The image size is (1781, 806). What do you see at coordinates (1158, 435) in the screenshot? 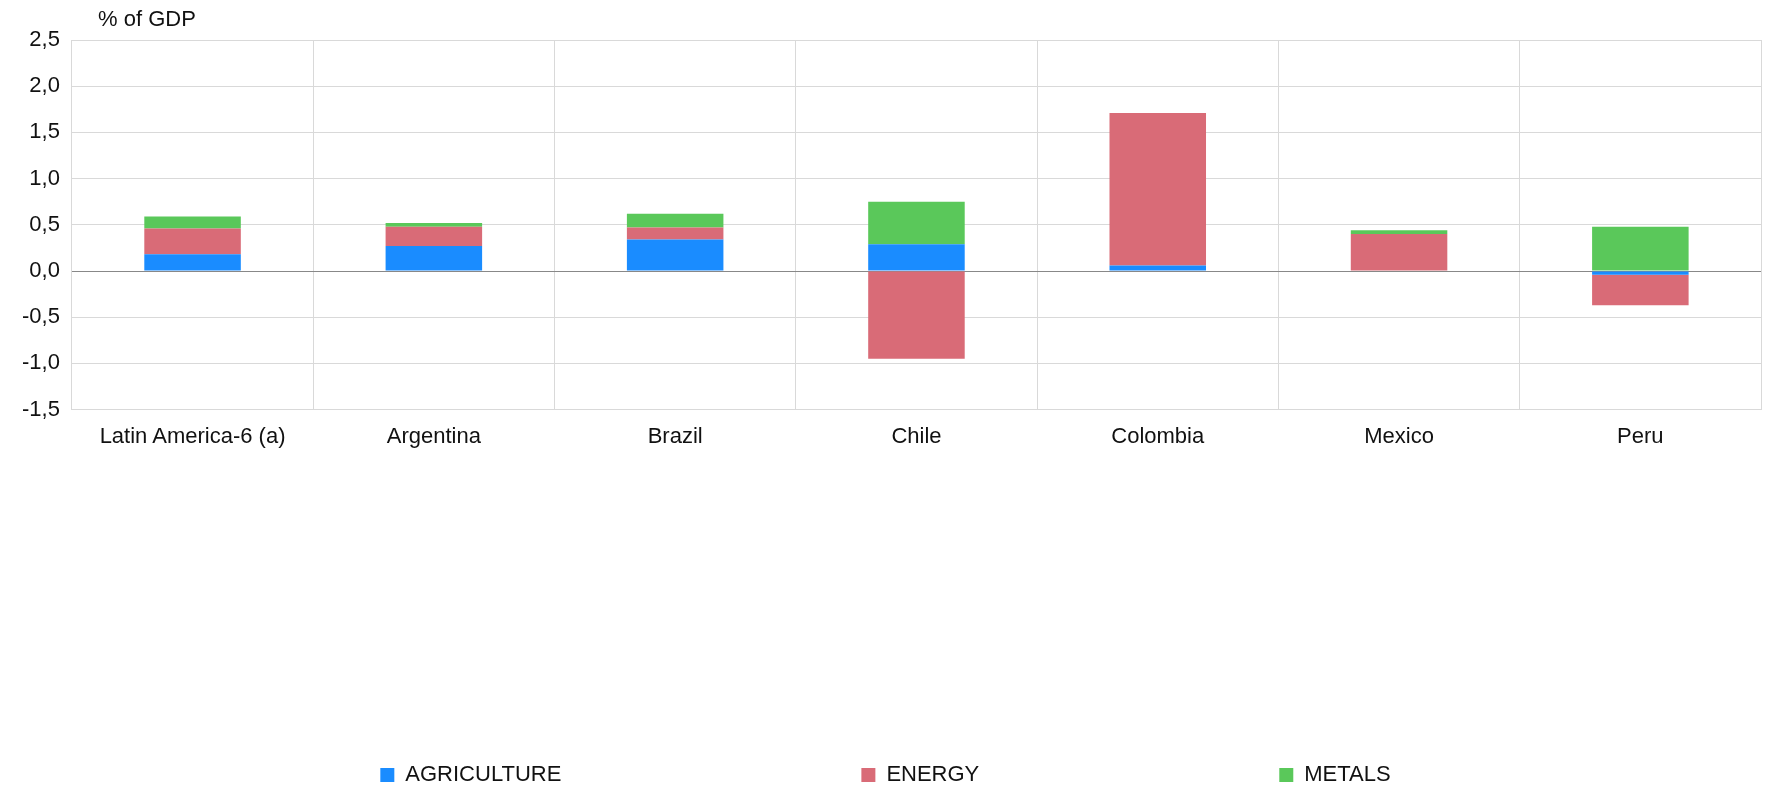
I see `x-tick-label: Colombia` at bounding box center [1158, 435].